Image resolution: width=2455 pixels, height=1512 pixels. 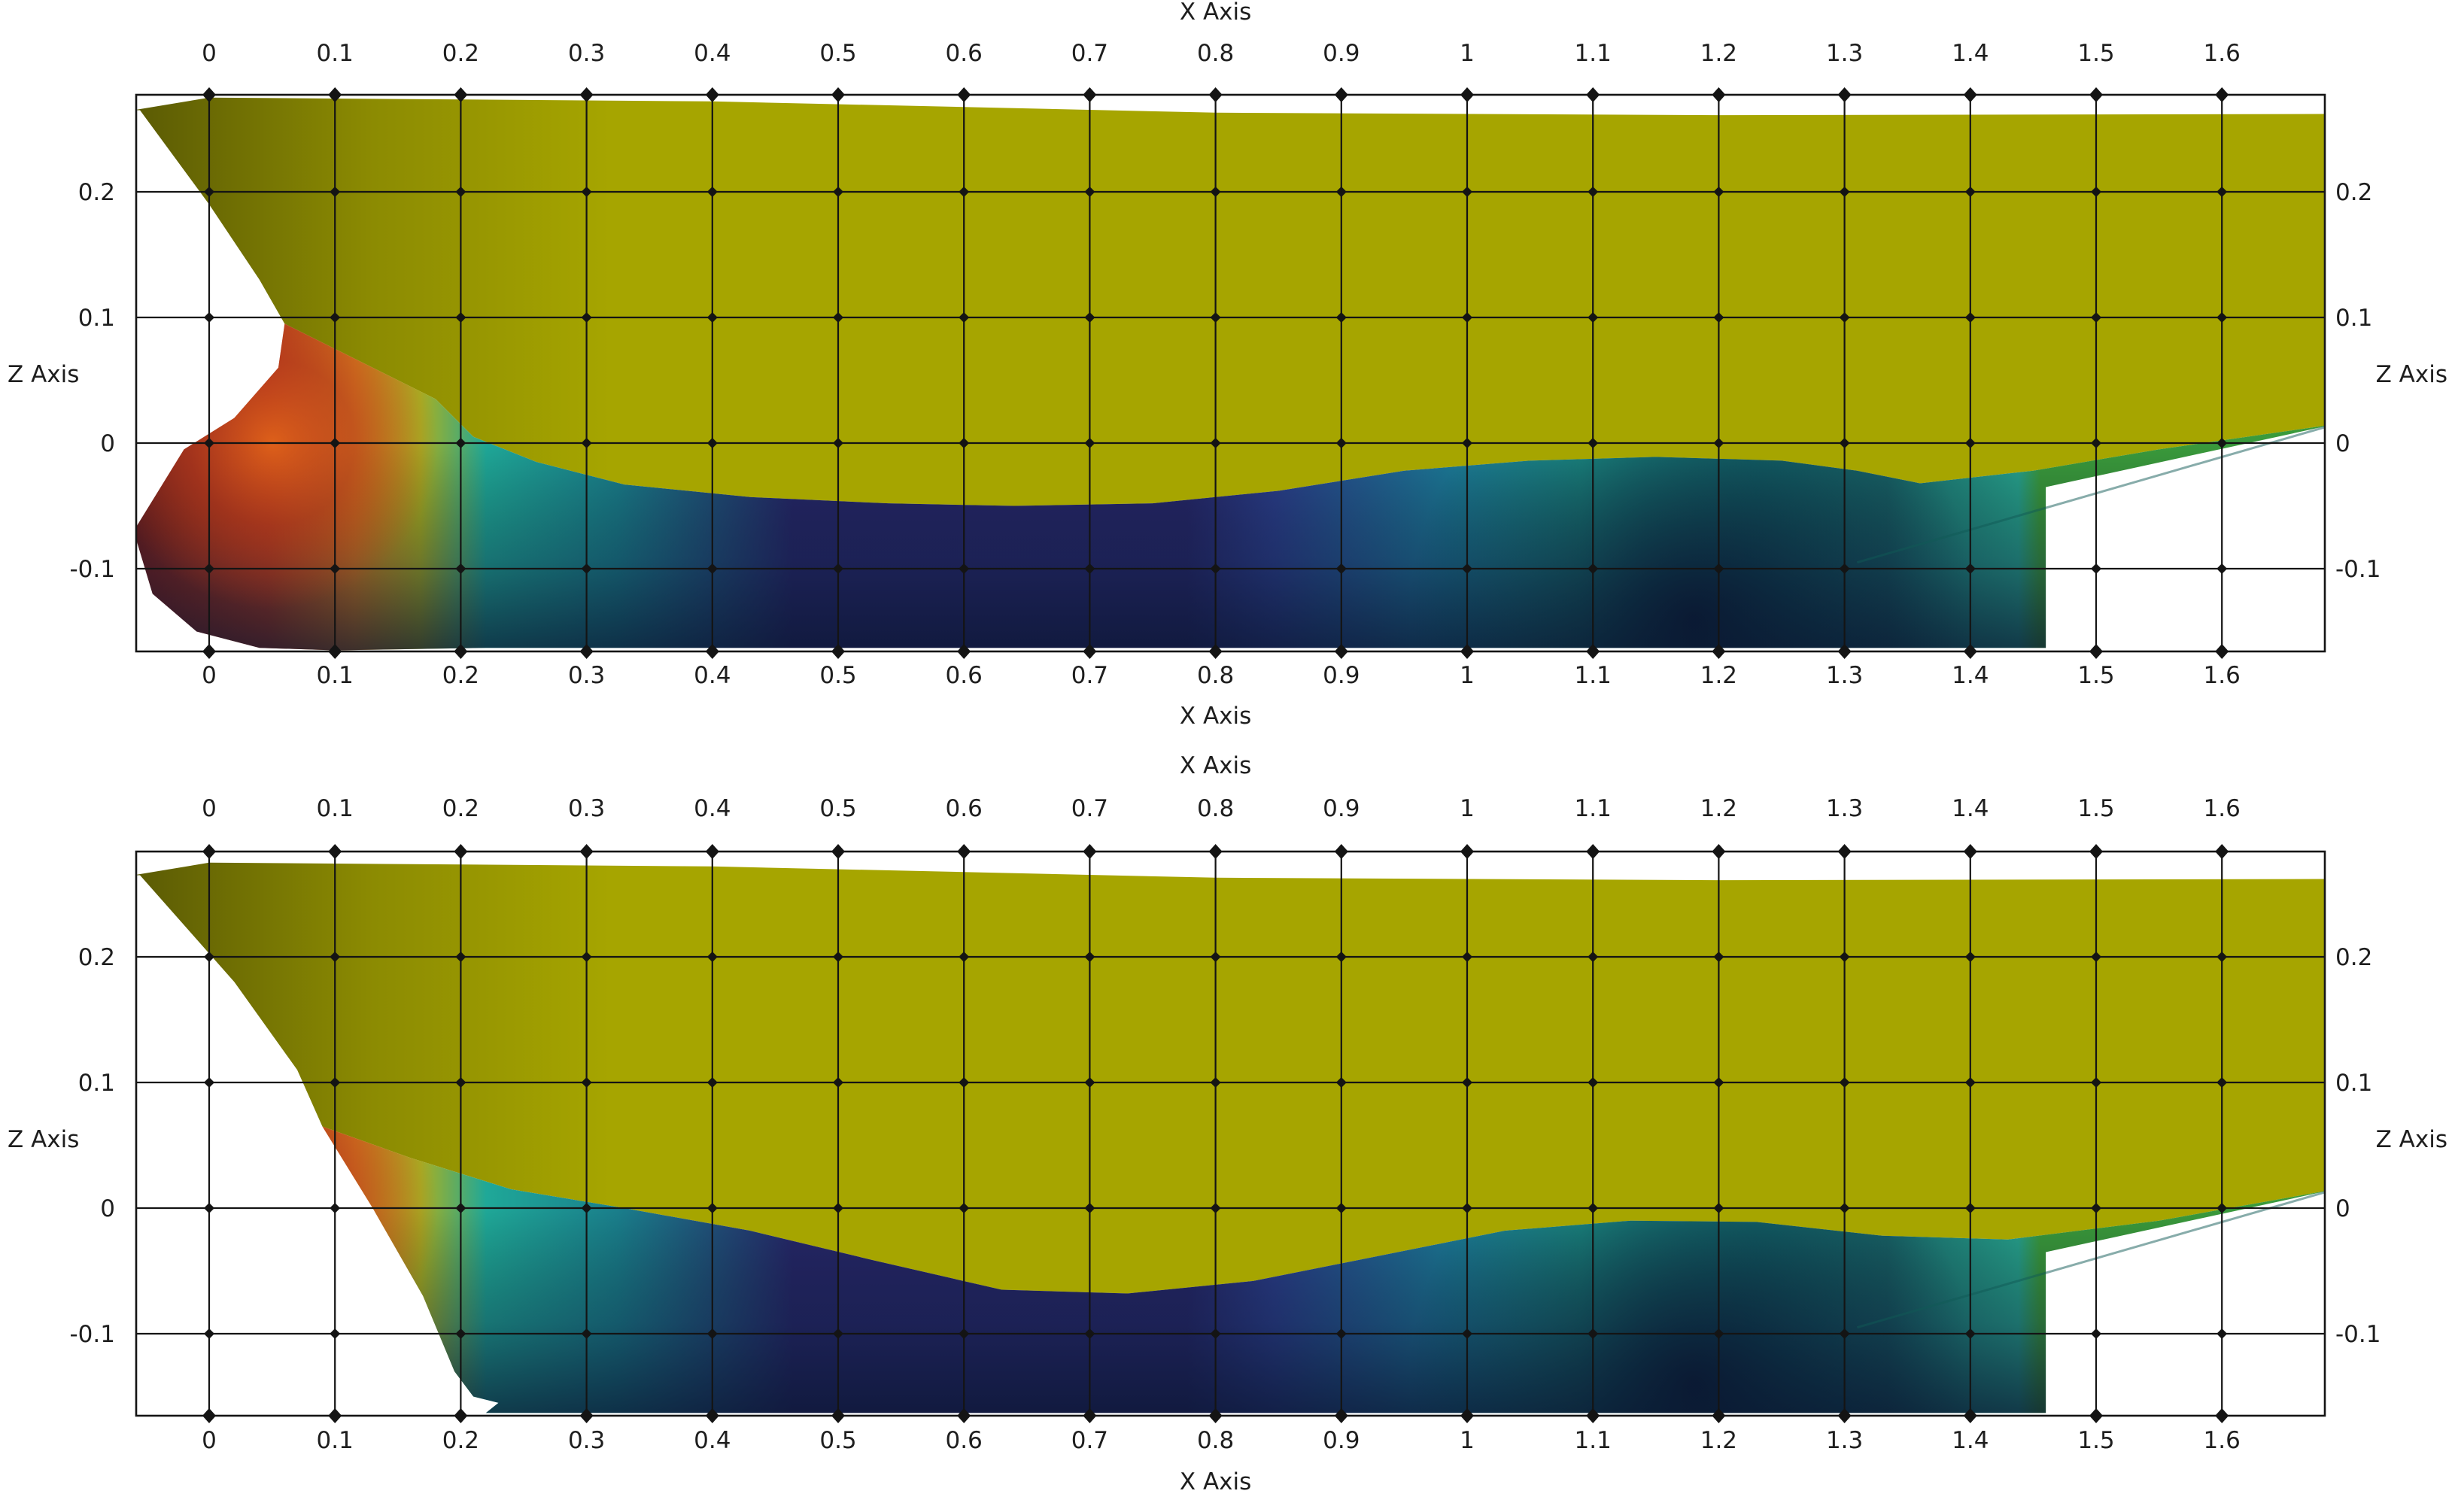 What do you see at coordinates (107, 443) in the screenshot?
I see `z-tick-label: 0` at bounding box center [107, 443].